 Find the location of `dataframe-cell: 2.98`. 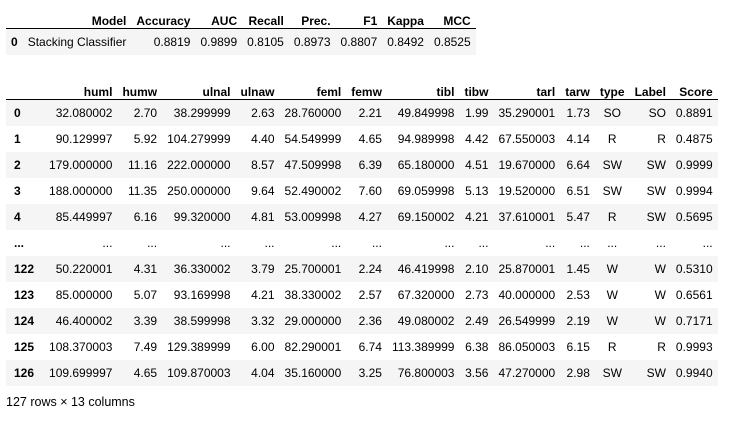

dataframe-cell: 2.98 is located at coordinates (578, 373).